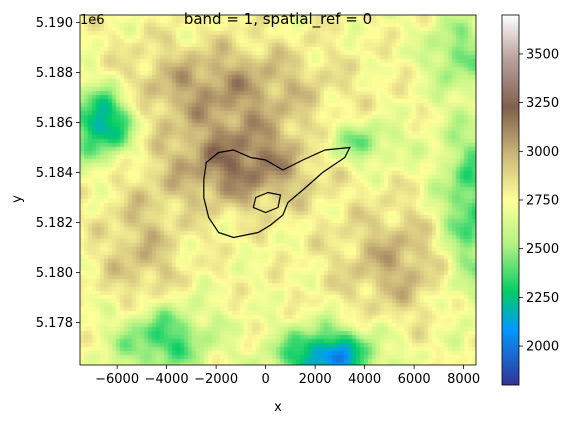  Describe the element at coordinates (542, 249) in the screenshot. I see `colorbar-tick-label: 2500` at that location.